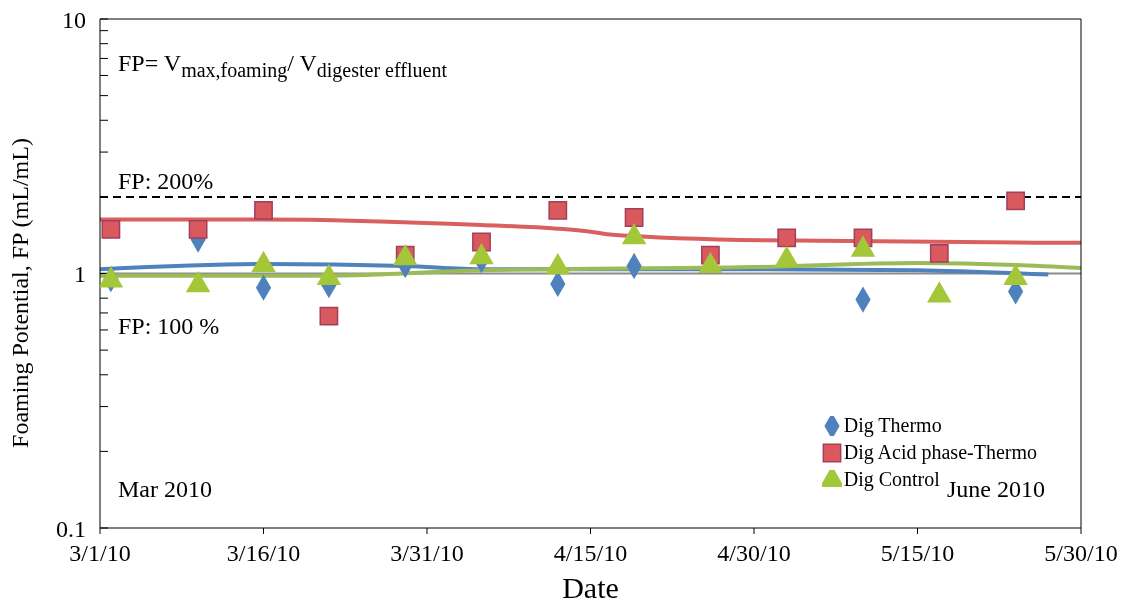 This screenshot has height=607, width=1125. I want to click on y-axis-title: Foaming Potential, FP (mL/mL), so click(20, 293).